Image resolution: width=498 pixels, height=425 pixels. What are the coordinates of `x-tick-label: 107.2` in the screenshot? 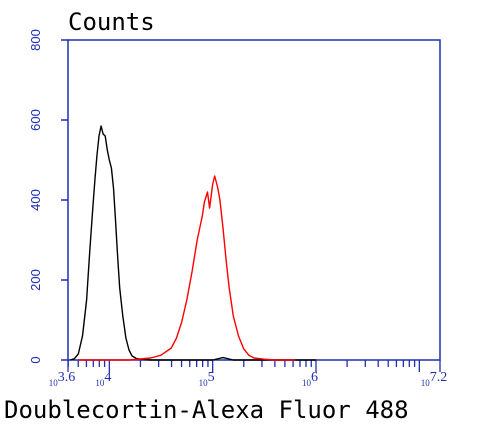 It's located at (434, 379).